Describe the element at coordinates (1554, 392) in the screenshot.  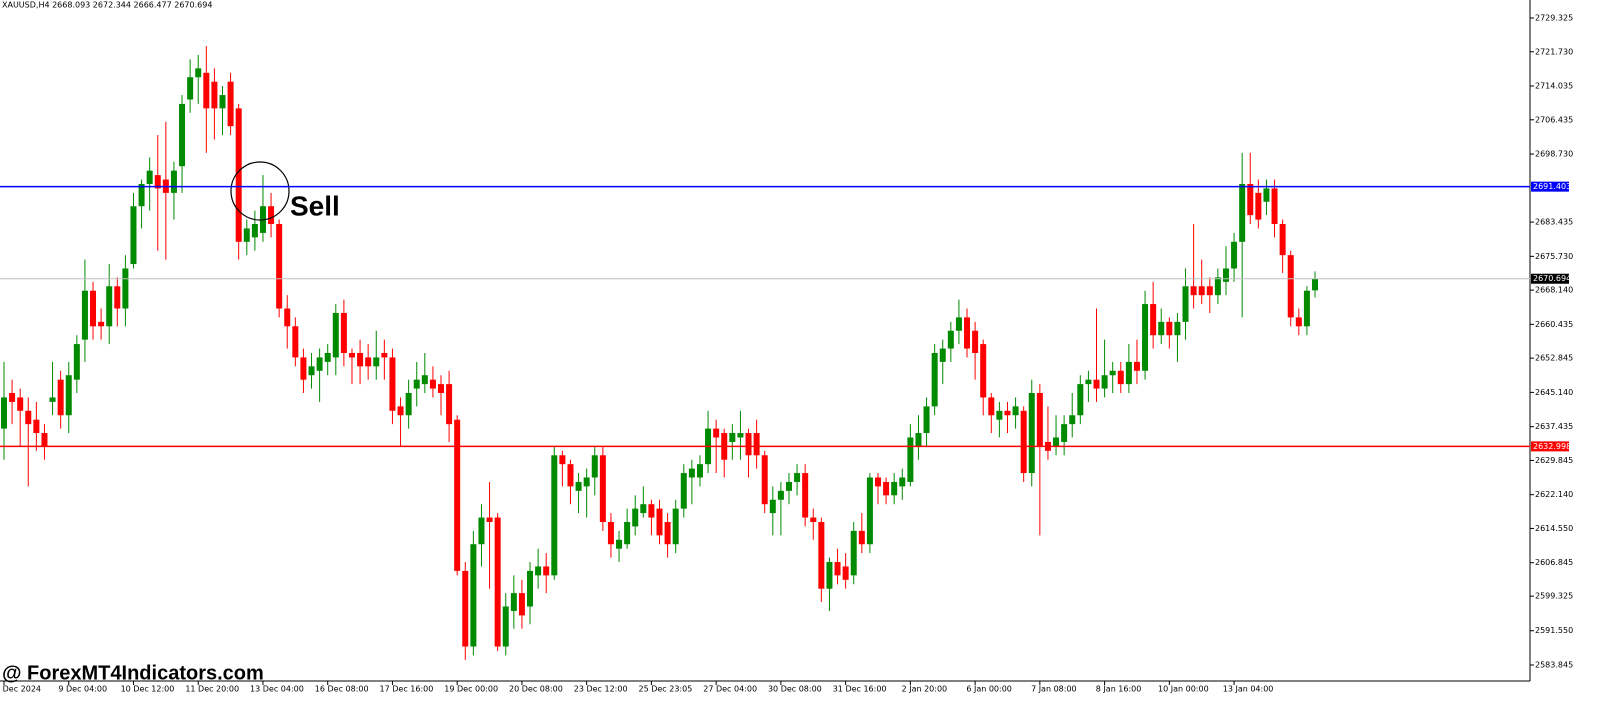
I see `y-tick-label: 2645.140` at that location.